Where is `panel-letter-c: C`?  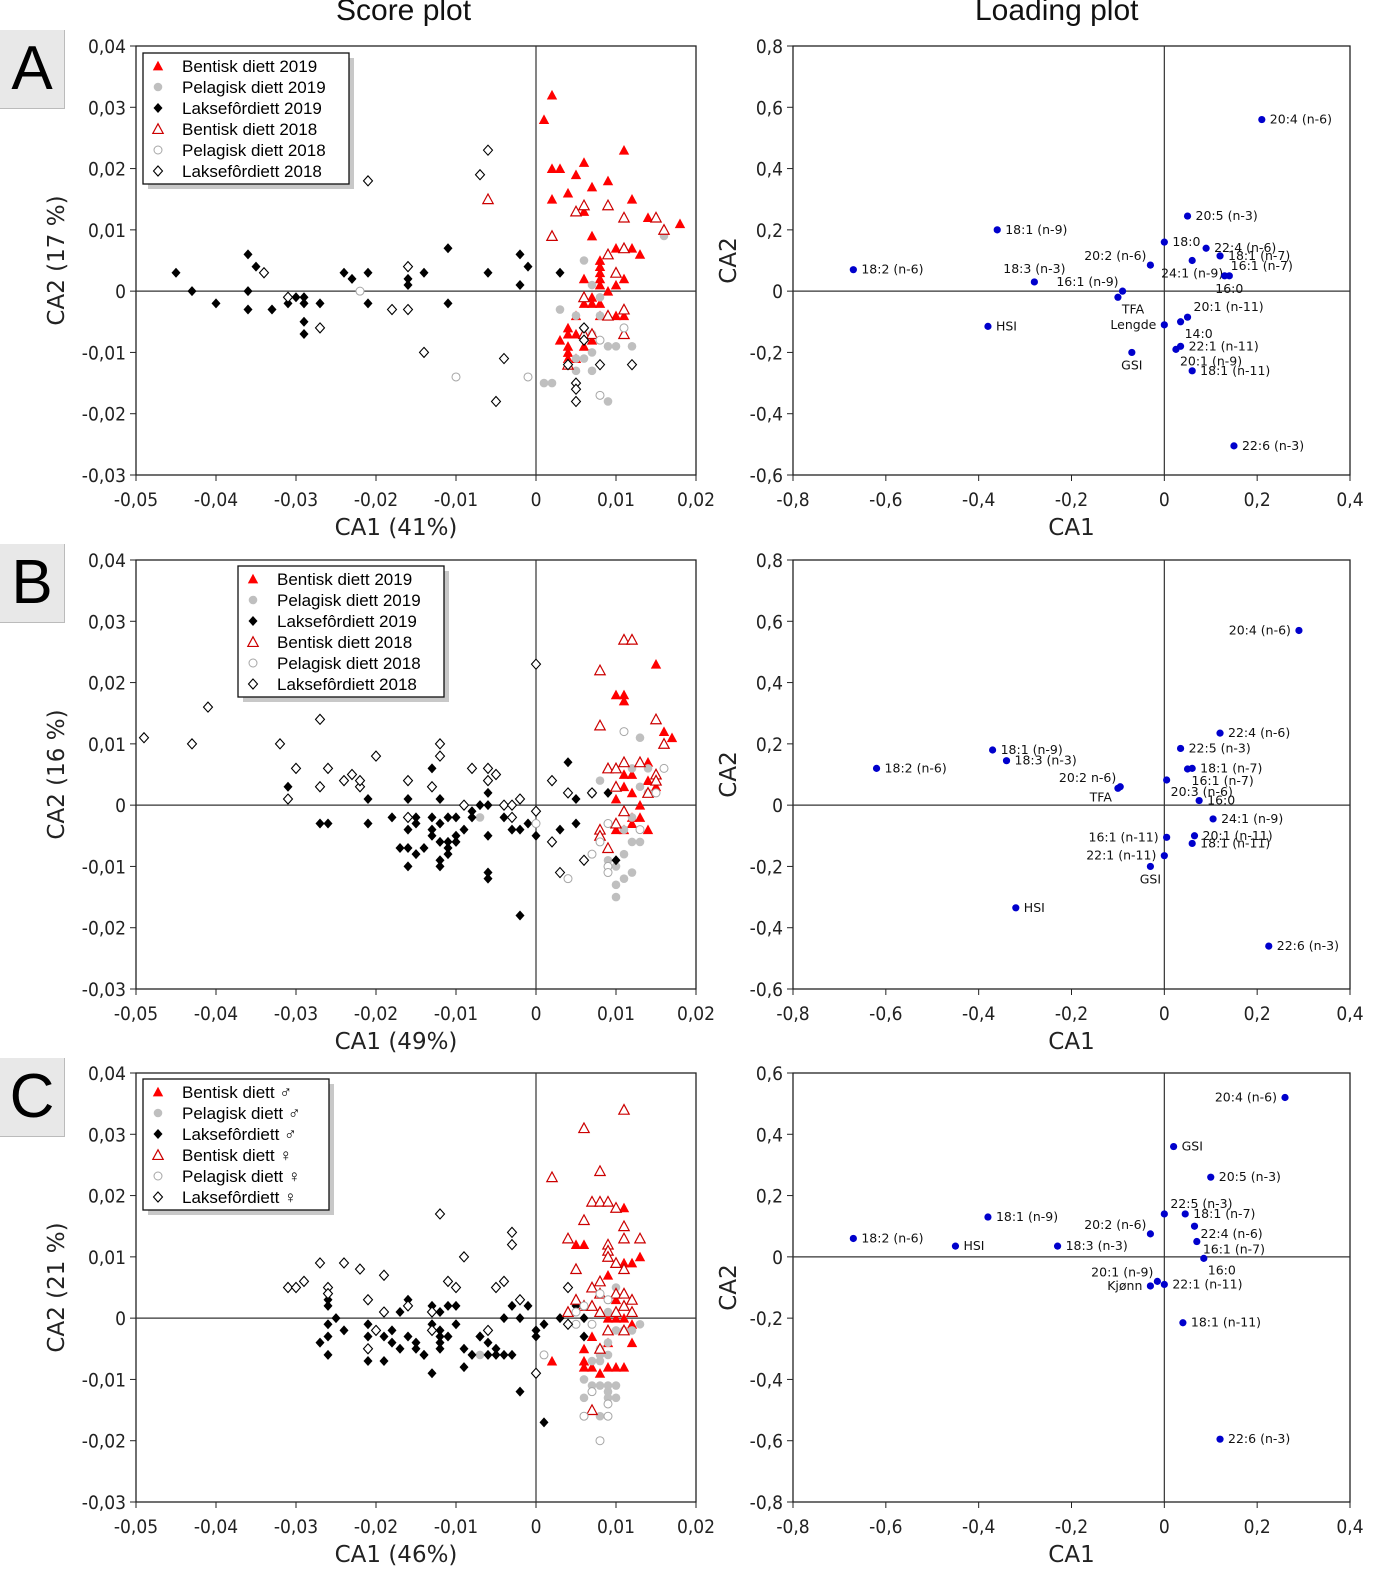 panel-letter-c: C is located at coordinates (32, 1097).